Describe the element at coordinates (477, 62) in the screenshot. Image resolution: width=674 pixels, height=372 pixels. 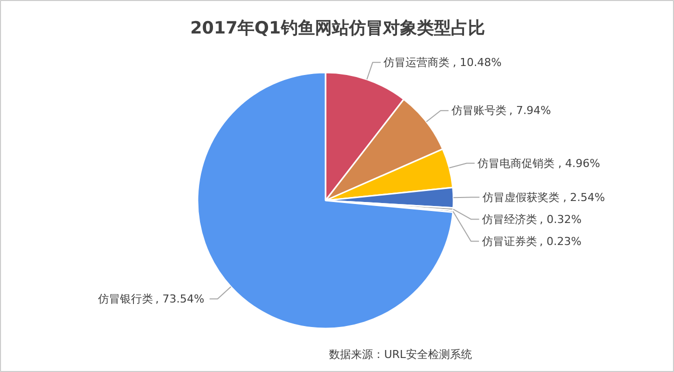
I see `data-label: , 10.48%` at that location.